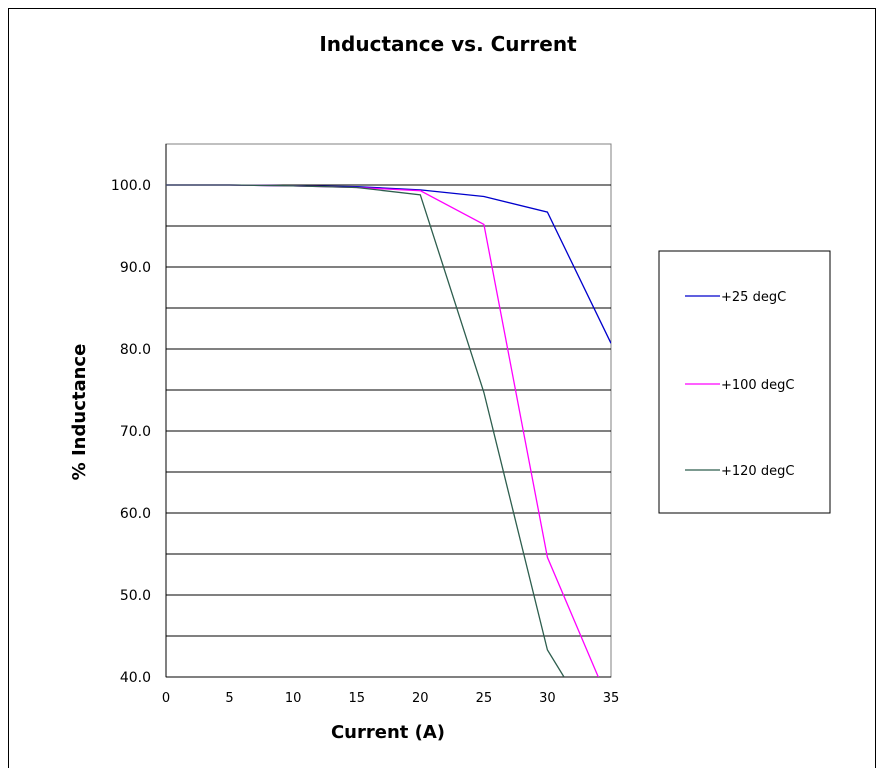  Describe the element at coordinates (390, 698) in the screenshot. I see `x-tick-labels: 0 5 10 15 20 25 30 35` at that location.